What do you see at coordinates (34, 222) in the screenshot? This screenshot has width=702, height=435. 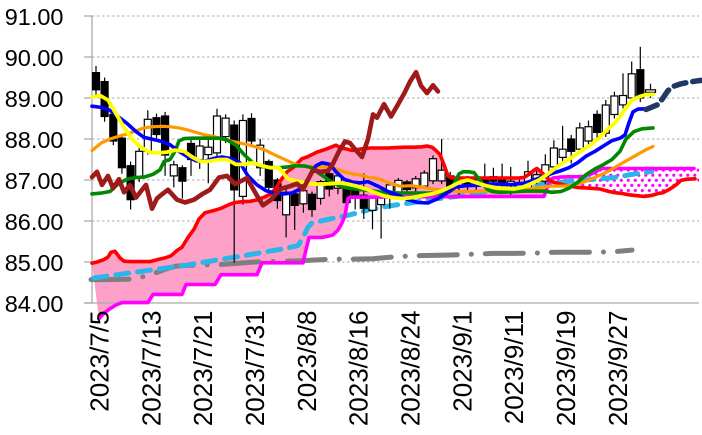 I see `svg-text: 86.00` at bounding box center [34, 222].